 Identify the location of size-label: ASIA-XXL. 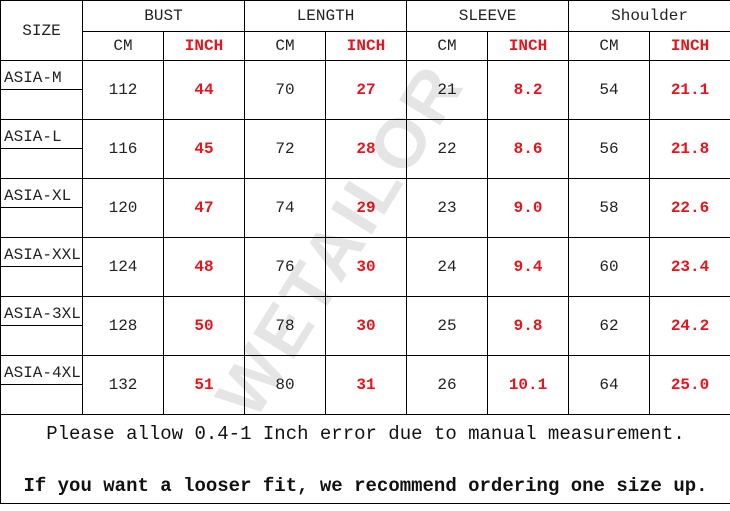
(42, 255).